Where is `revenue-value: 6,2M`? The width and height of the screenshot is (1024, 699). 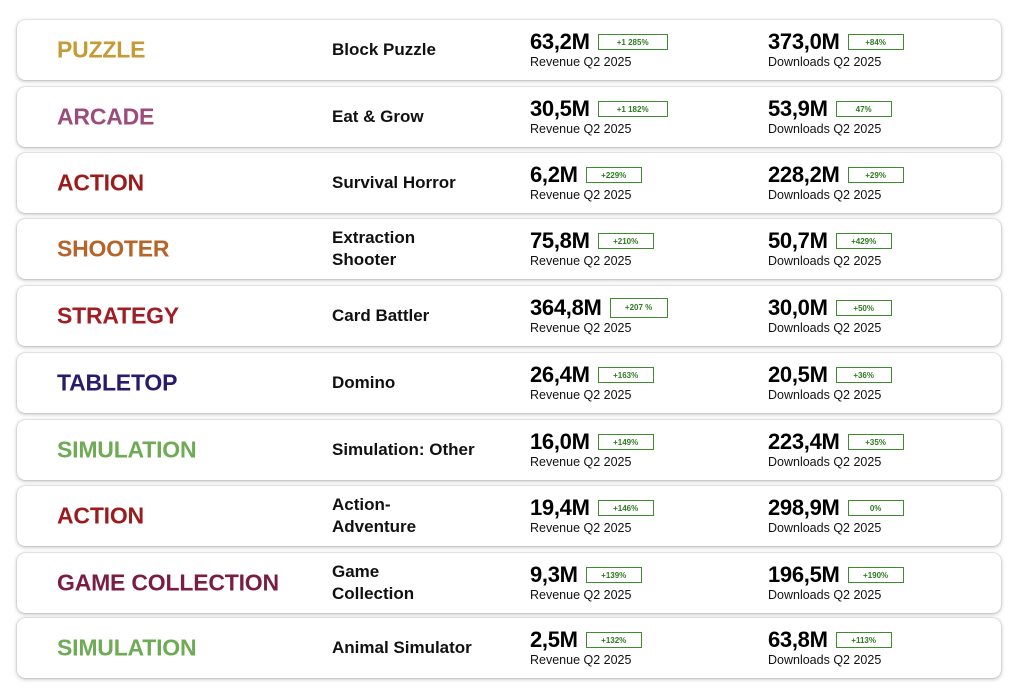 revenue-value: 6,2M is located at coordinates (554, 174).